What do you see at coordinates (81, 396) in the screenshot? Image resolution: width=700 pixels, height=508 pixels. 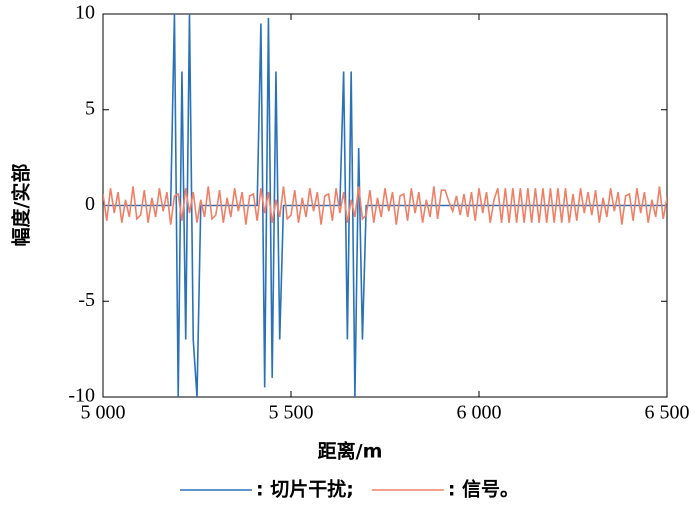 I see `y-tick-label: -10` at bounding box center [81, 396].